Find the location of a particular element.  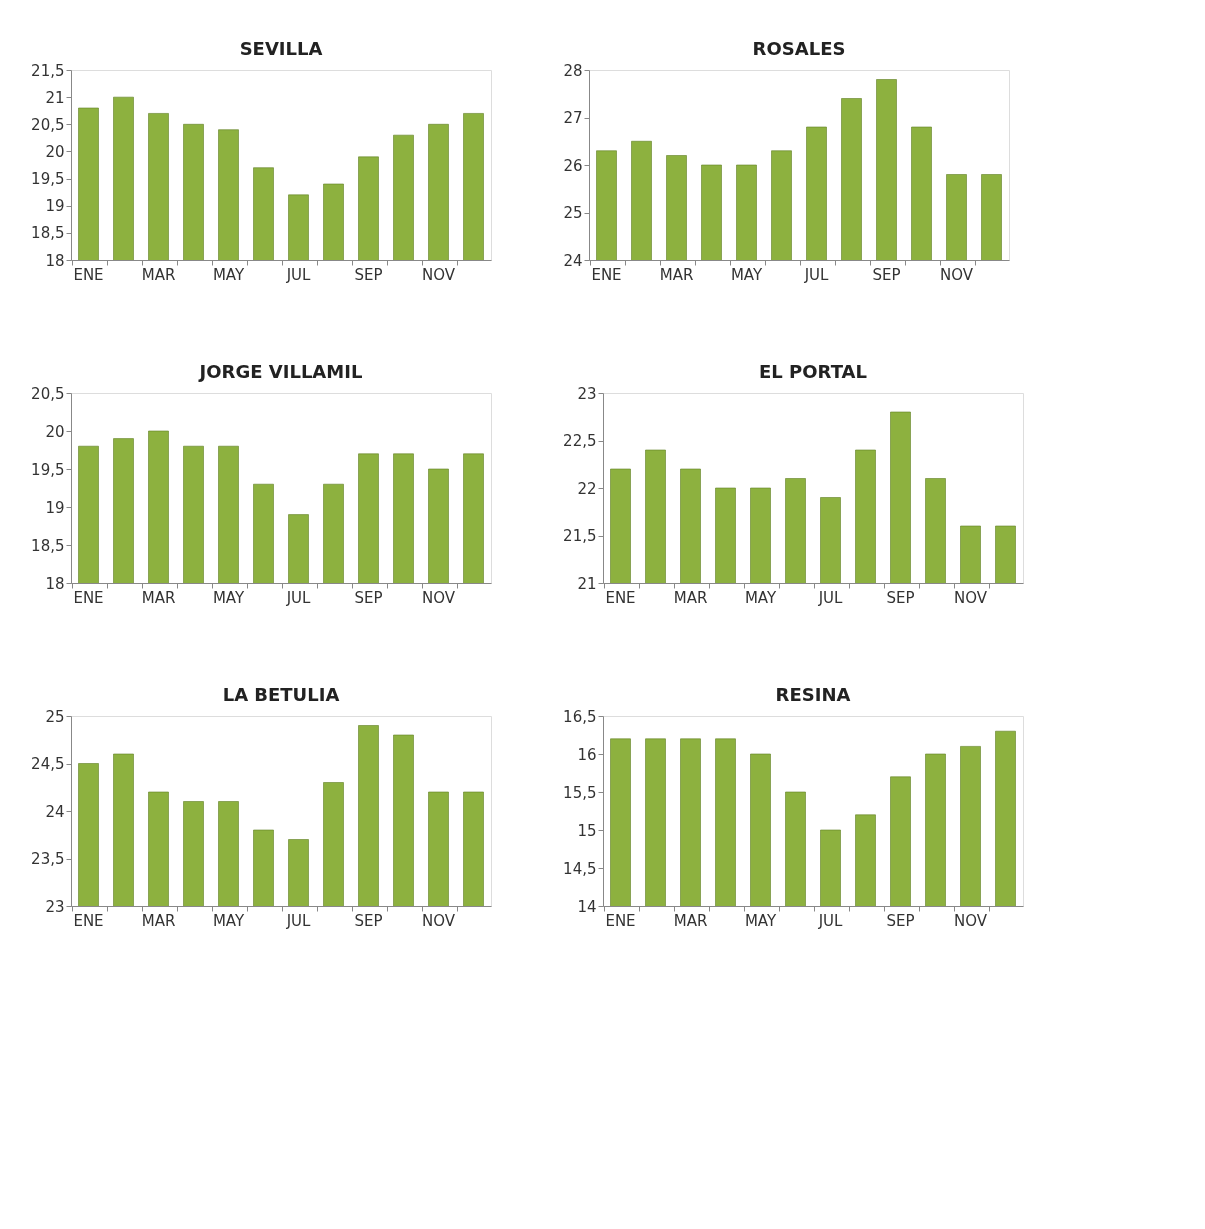

y-tick-label: 22 is located at coordinates (587, 488).